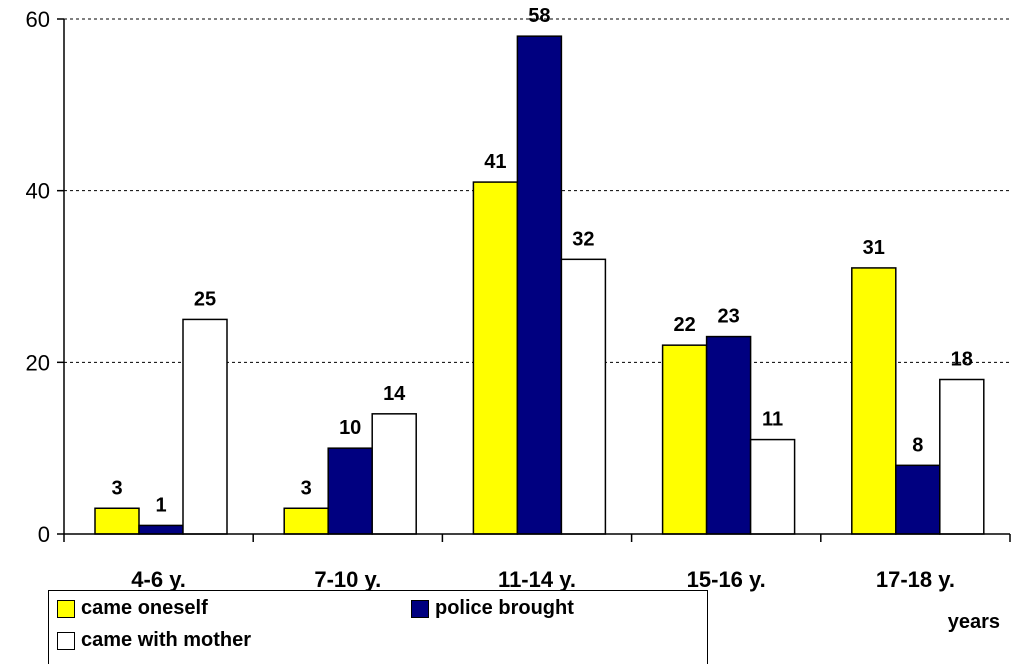 The image size is (1015, 664). What do you see at coordinates (684, 325) in the screenshot?
I see `data-label: 22` at bounding box center [684, 325].